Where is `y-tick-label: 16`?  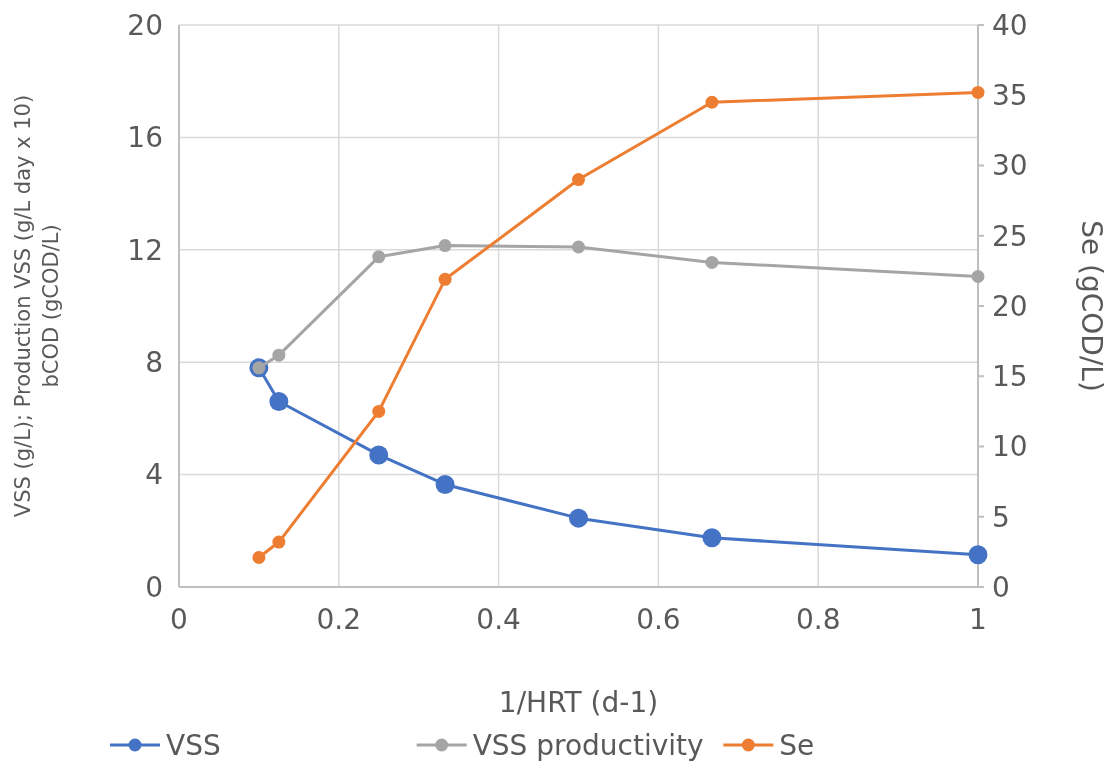 y-tick-label: 16 is located at coordinates (145, 138).